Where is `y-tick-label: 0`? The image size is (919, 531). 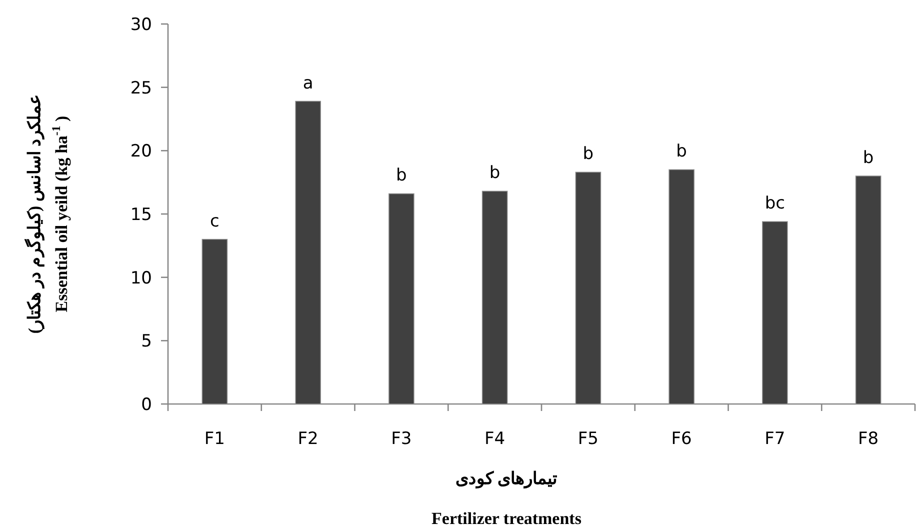 y-tick-label: 0 is located at coordinates (146, 405).